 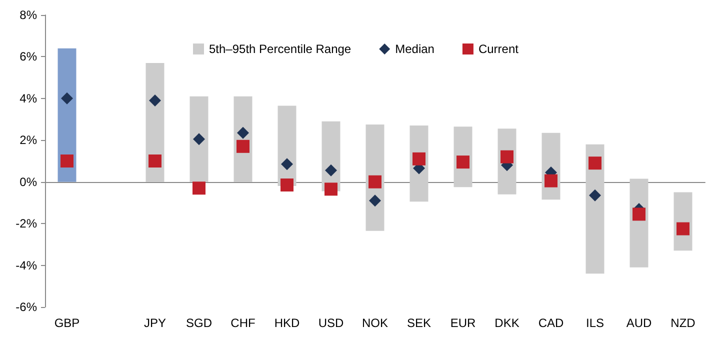 What do you see at coordinates (67, 323) in the screenshot?
I see `x-tick-label: GBP` at bounding box center [67, 323].